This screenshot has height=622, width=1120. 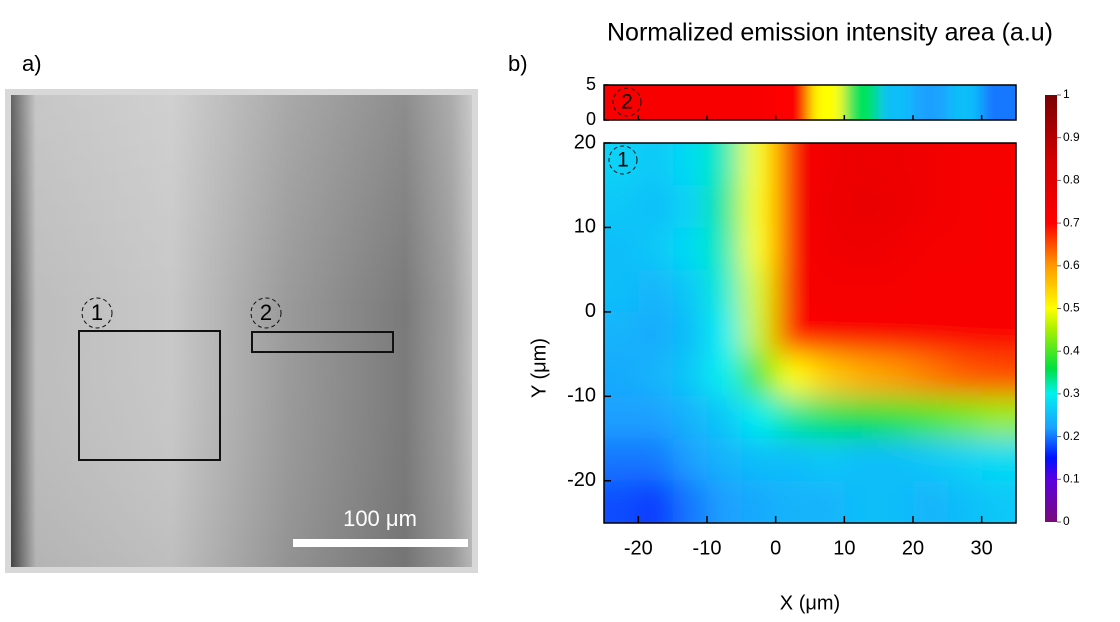 What do you see at coordinates (830, 33) in the screenshot?
I see `chart-title: Normalized emission intensity area (a.u)` at bounding box center [830, 33].